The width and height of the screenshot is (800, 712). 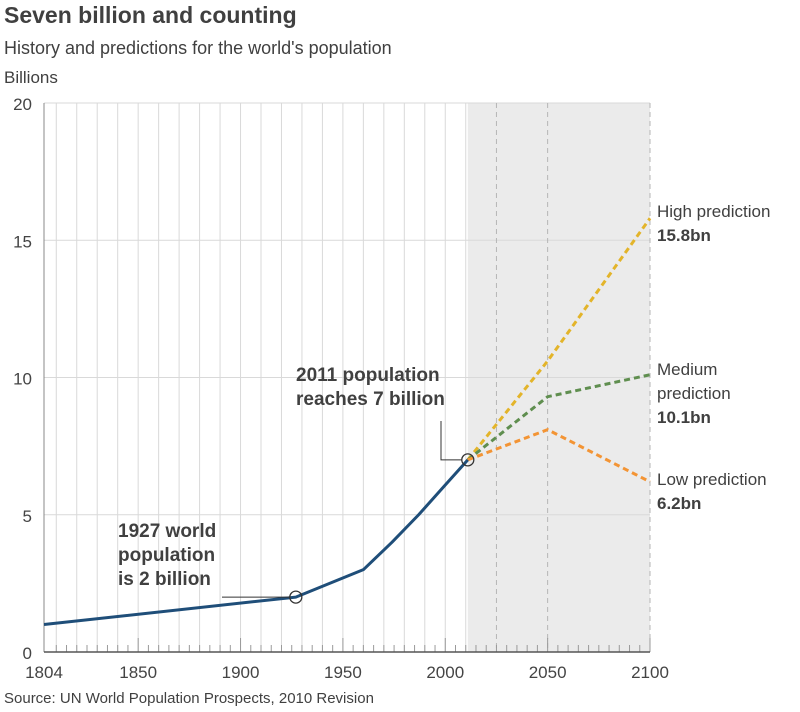 What do you see at coordinates (31, 77) in the screenshot?
I see `y-axis-unit-label: Billions` at bounding box center [31, 77].